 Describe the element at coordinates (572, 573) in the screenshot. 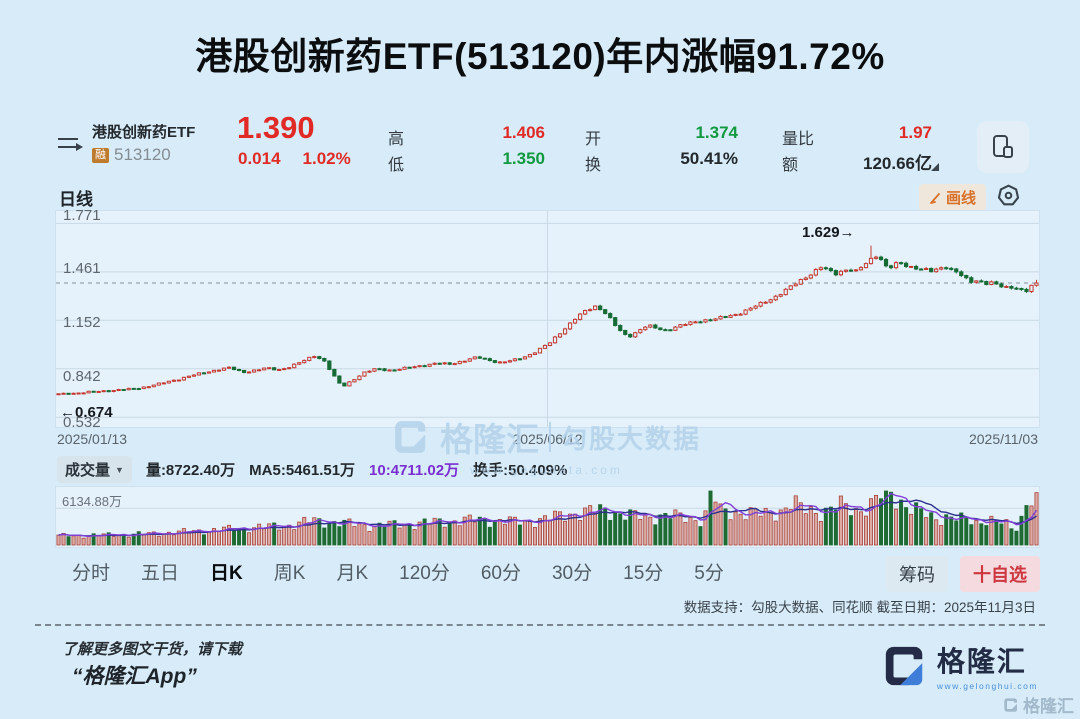

I see `tab-7: 30分` at that location.